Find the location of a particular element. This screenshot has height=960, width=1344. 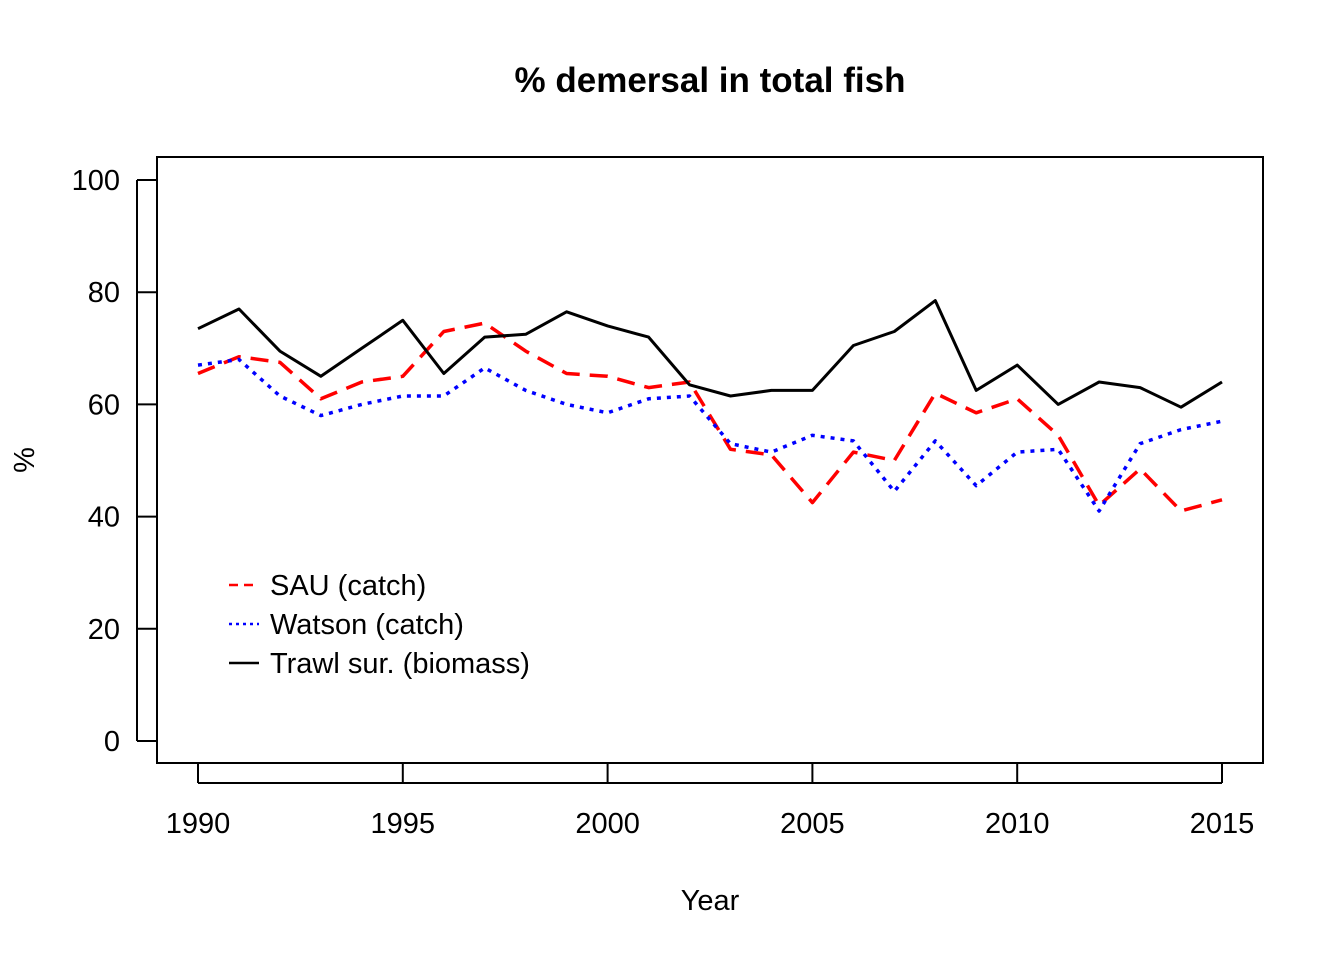

y-axis: 0 20 40 60 80 100 is located at coordinates (114, 461).